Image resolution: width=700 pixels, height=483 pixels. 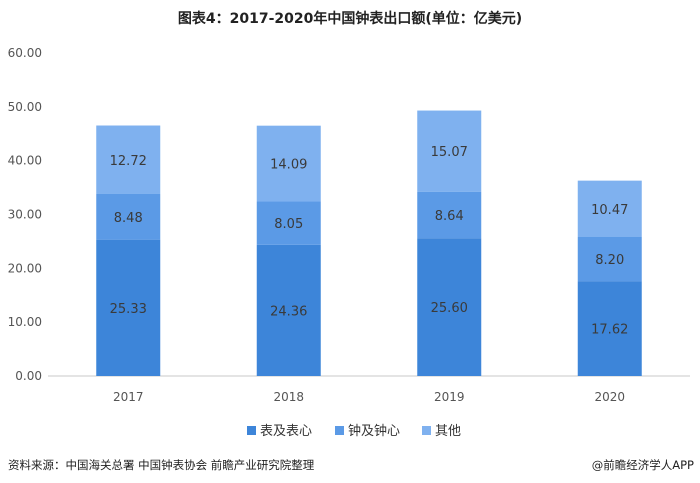 I want to click on bar-value-label: 12.72, so click(x=128, y=161).